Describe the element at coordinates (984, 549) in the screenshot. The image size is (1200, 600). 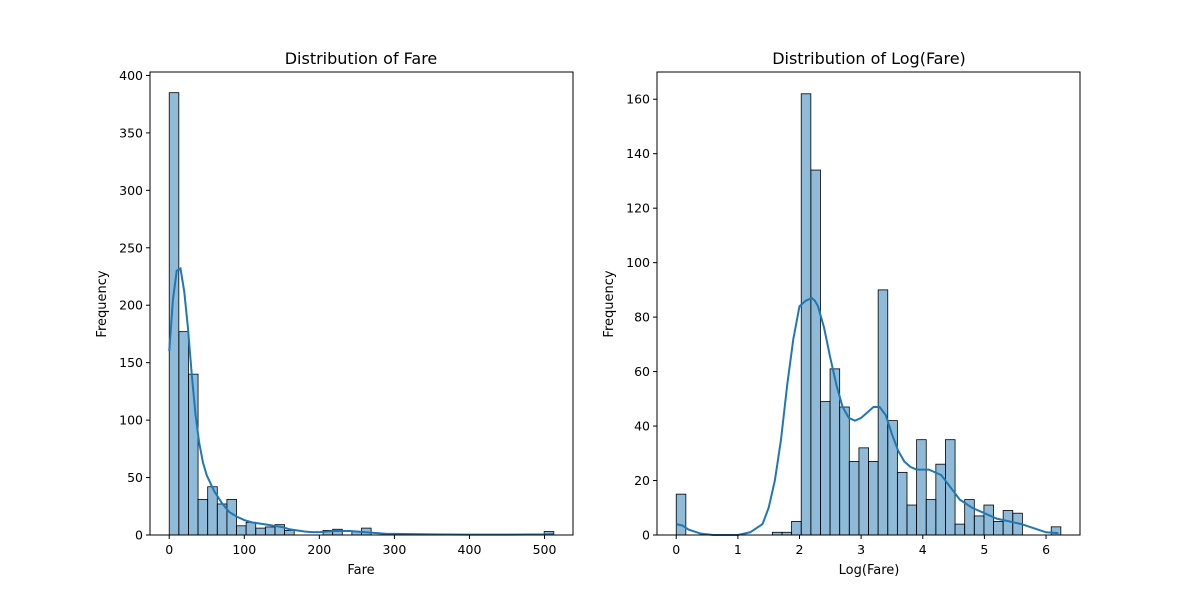
I see `x-tick-label: 5` at that location.